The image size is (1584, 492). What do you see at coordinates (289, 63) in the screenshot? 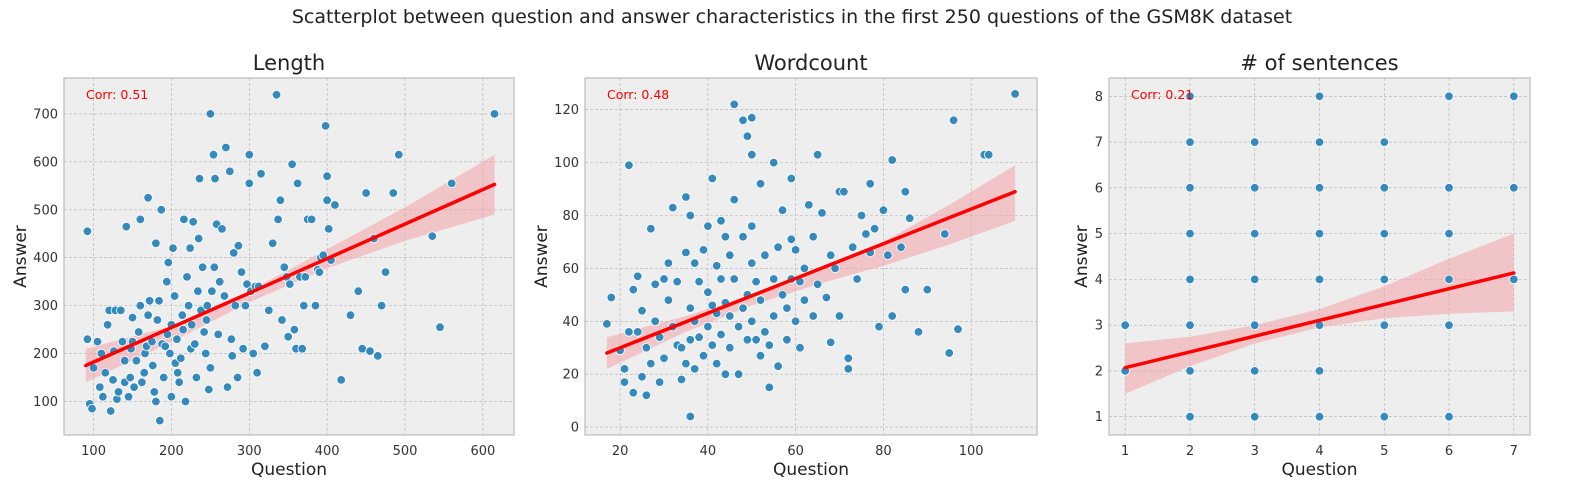
I see `chart-title: Length` at bounding box center [289, 63].